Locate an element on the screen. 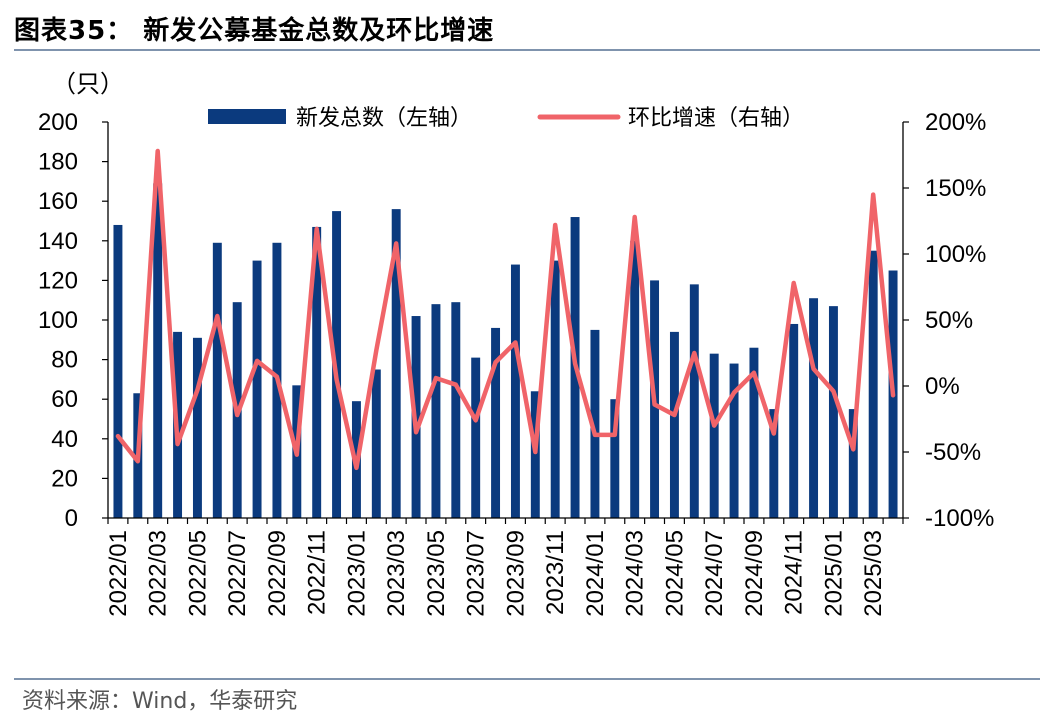 This screenshot has height=728, width=1044. bar-2023/11 is located at coordinates (555, 389).